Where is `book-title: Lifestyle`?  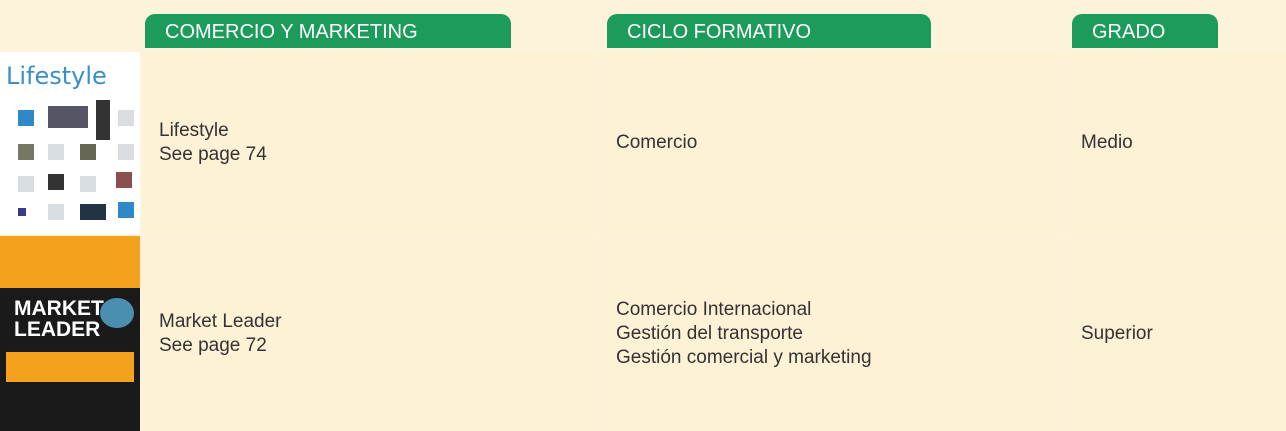
book-title: Lifestyle is located at coordinates (194, 130).